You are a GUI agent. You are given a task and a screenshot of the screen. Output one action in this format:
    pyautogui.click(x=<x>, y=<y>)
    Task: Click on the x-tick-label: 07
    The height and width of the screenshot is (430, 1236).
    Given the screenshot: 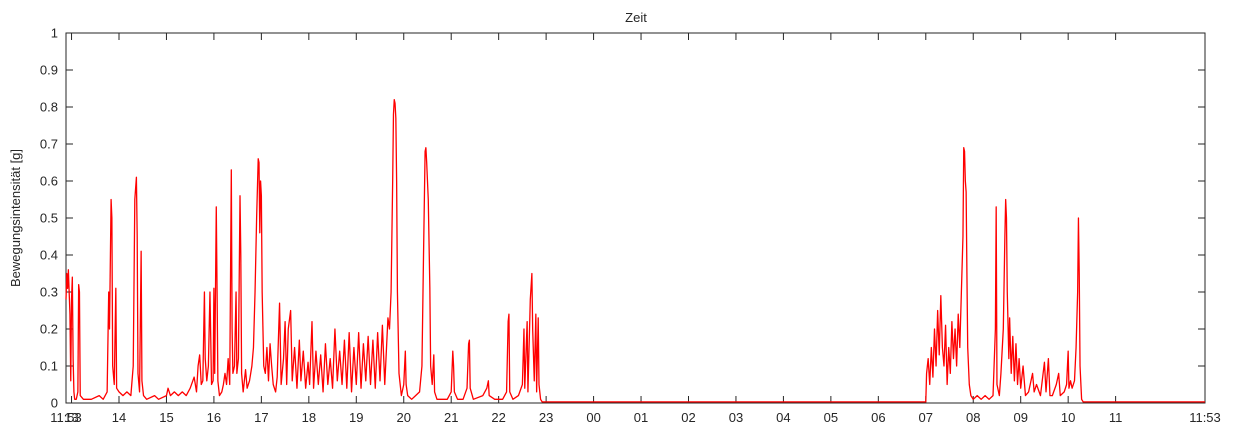 What is the action you would take?
    pyautogui.click(x=926, y=417)
    